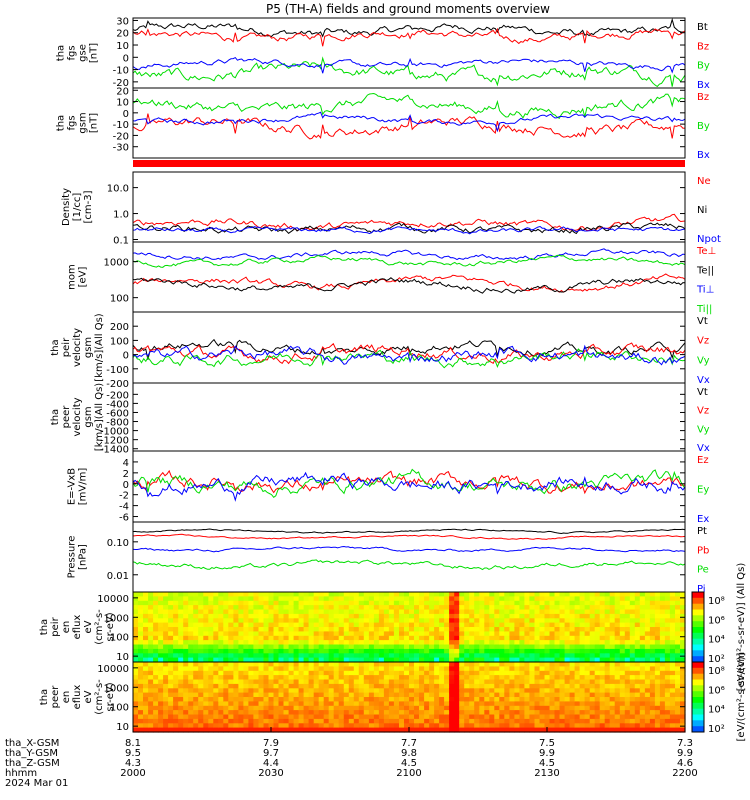 The image size is (750, 800). Describe the element at coordinates (409, 353) in the screenshot. I see `series-Vz` at that location.